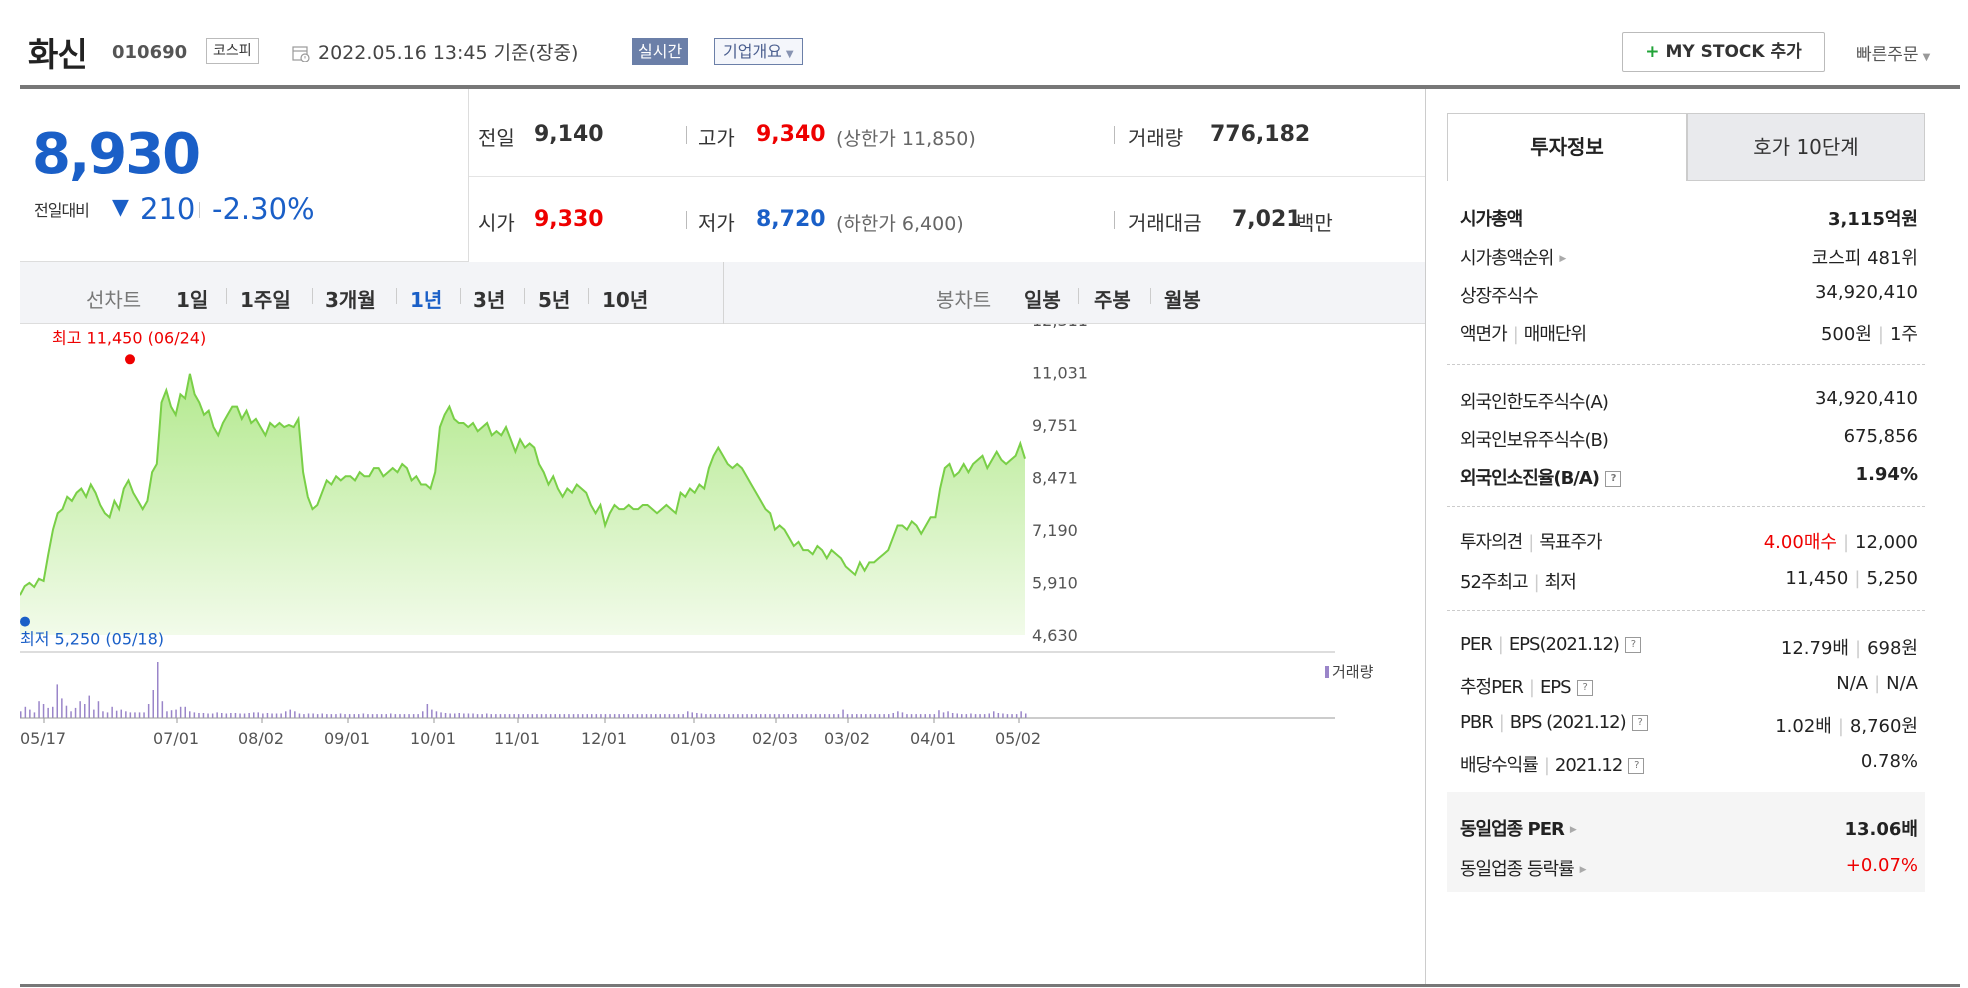 This screenshot has height=988, width=1968. I want to click on foreign-hold-value: 675,856, so click(1880, 436).